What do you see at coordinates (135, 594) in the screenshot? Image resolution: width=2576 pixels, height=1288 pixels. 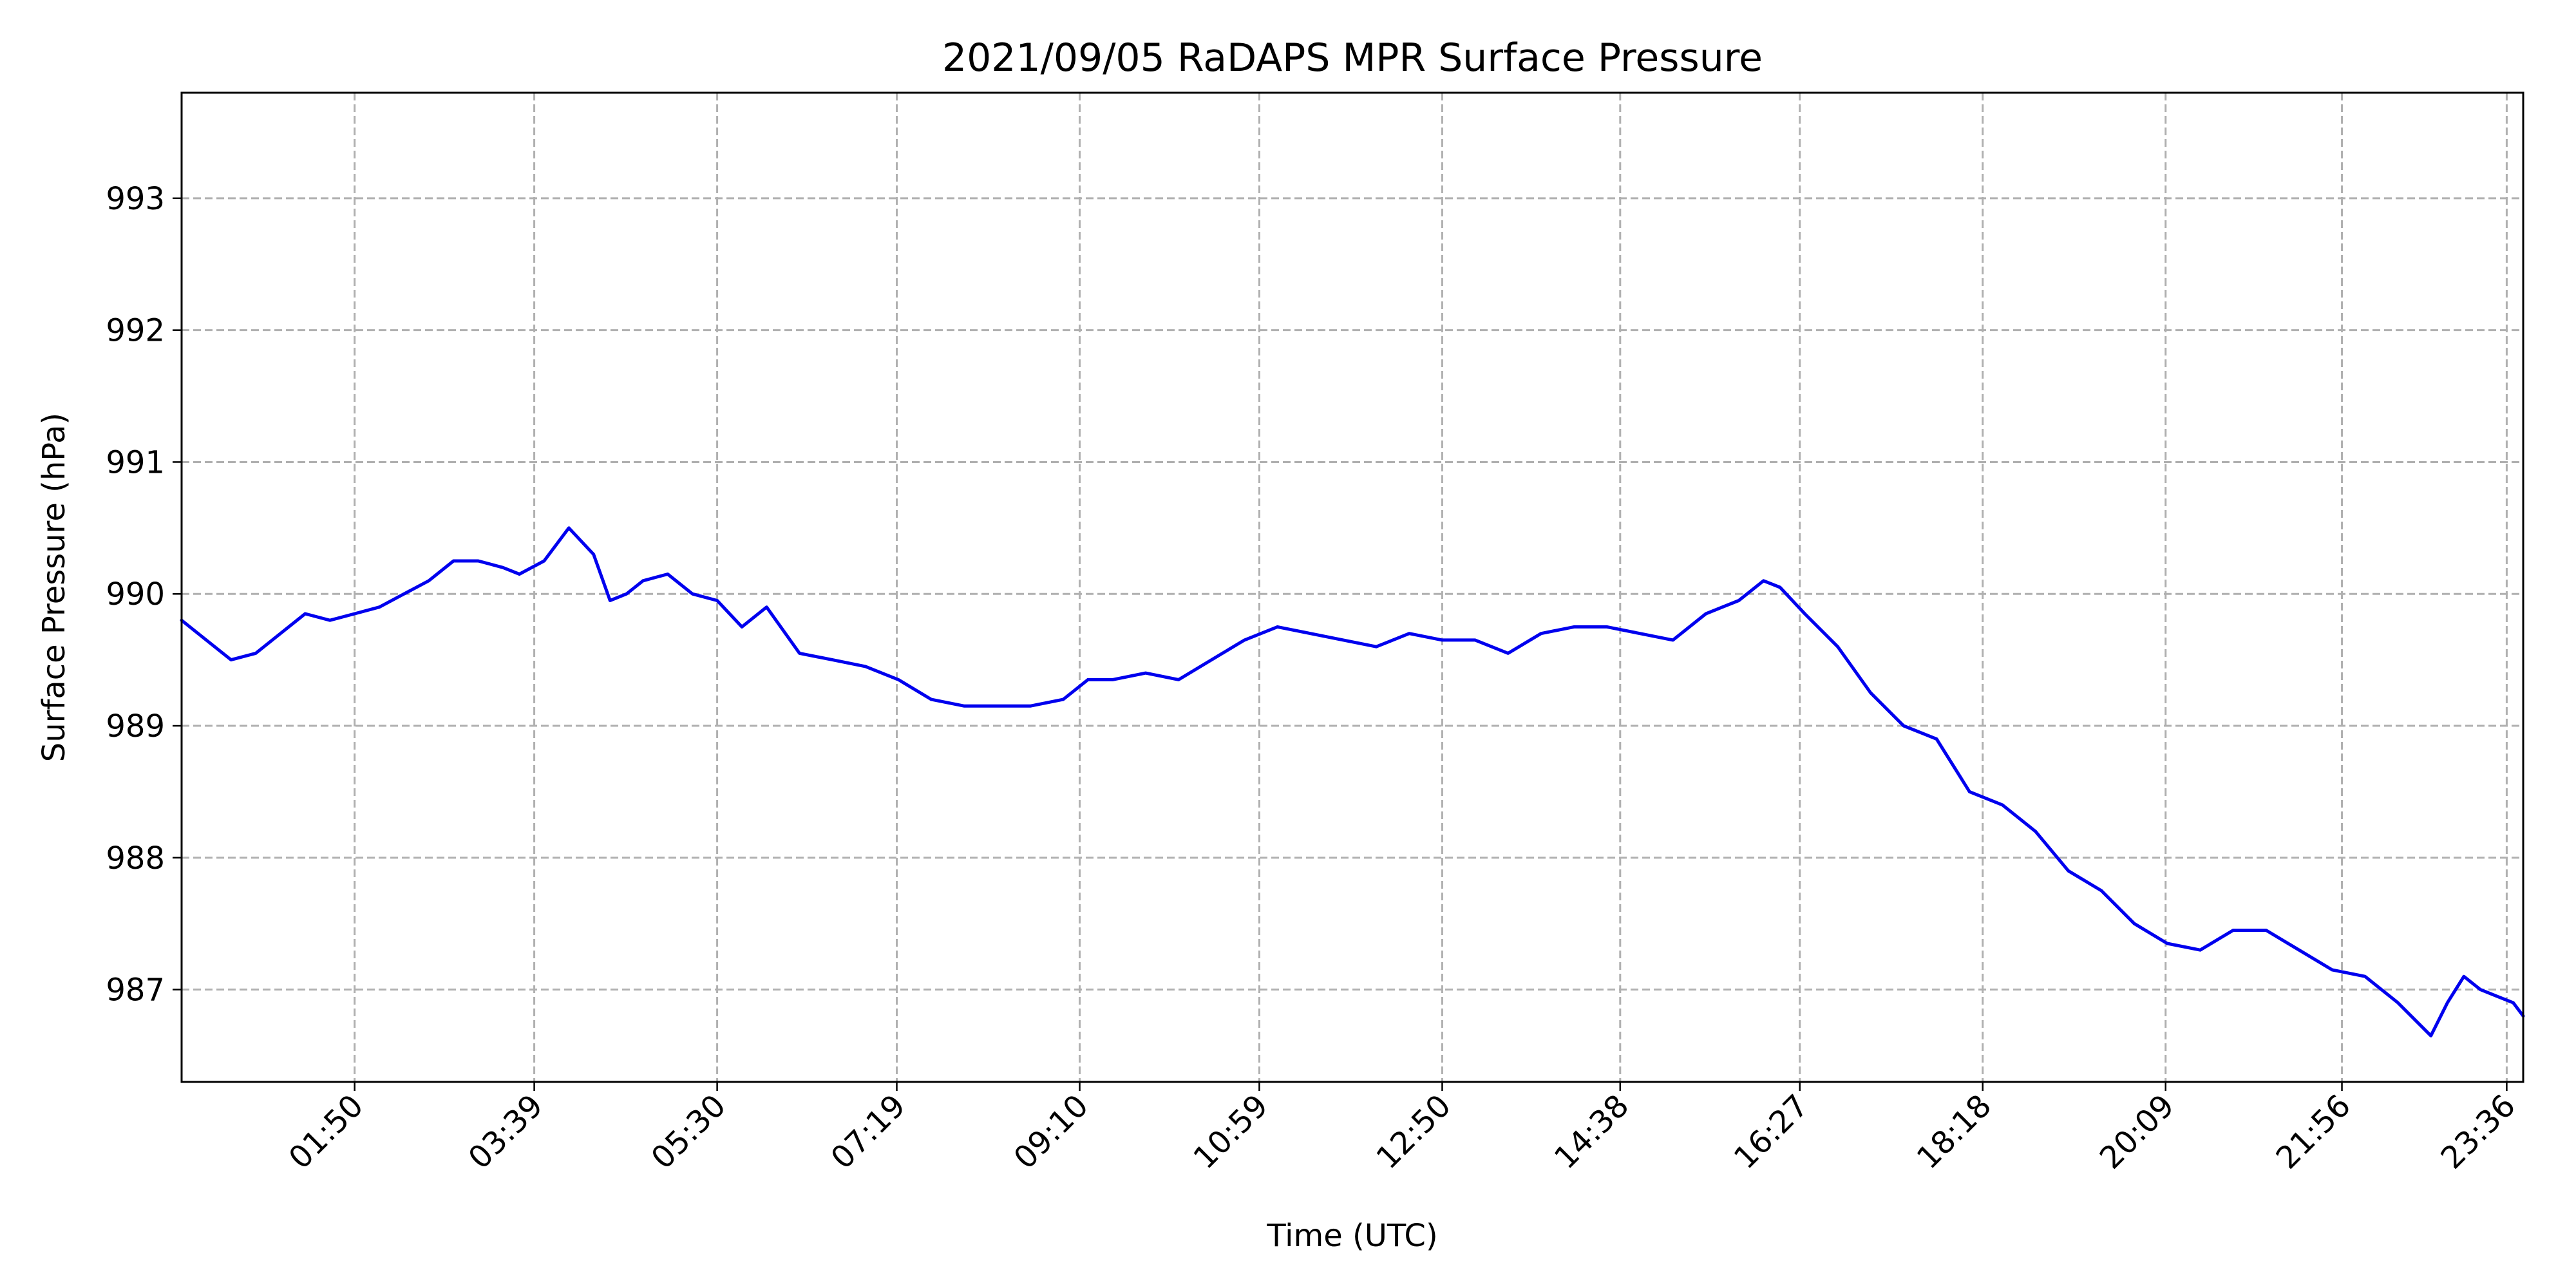 I see `y-tick-label: 990` at bounding box center [135, 594].